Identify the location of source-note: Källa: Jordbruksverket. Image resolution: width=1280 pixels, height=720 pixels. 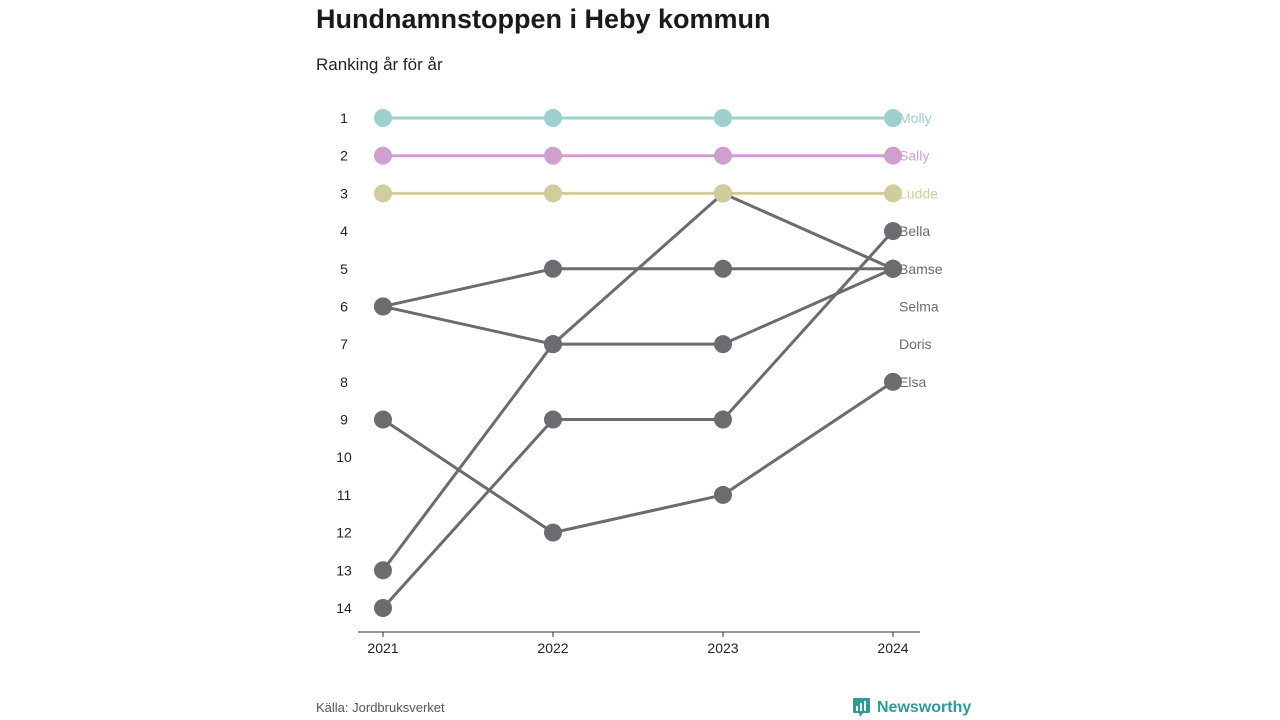
(380, 707).